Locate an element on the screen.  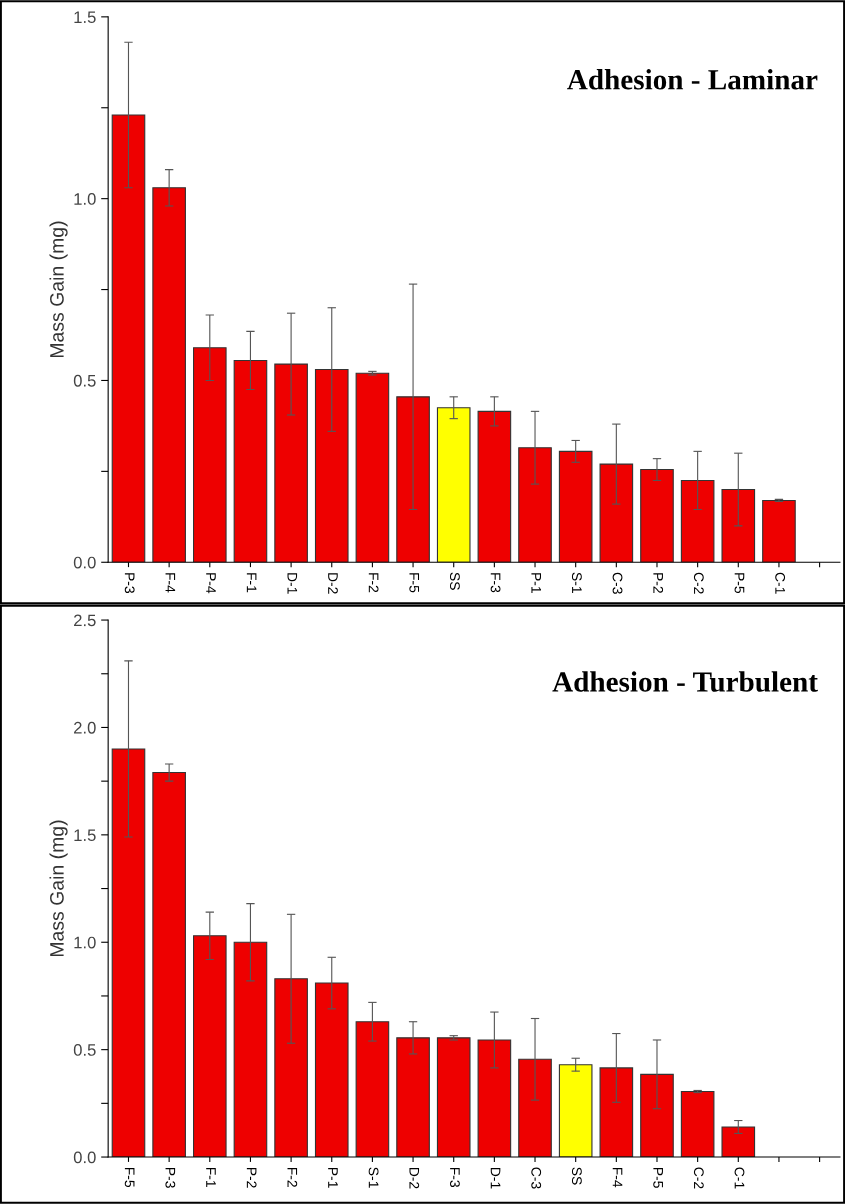
y-tick-label: 2.5 is located at coordinates (85, 620).